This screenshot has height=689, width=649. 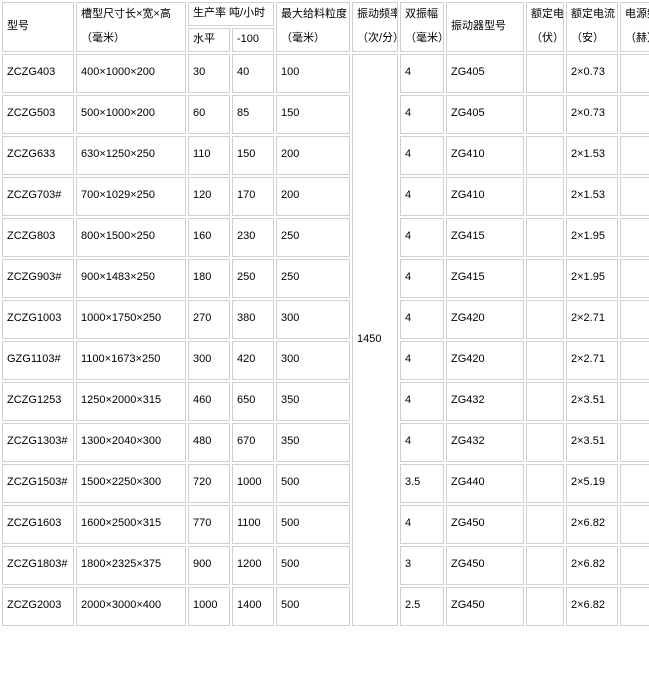 What do you see at coordinates (131, 565) in the screenshot?
I see `cell-trough-dimensions: 1800×2325×375` at bounding box center [131, 565].